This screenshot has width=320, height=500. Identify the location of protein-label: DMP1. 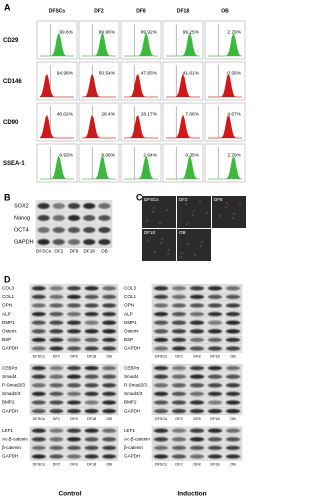
(130, 322).